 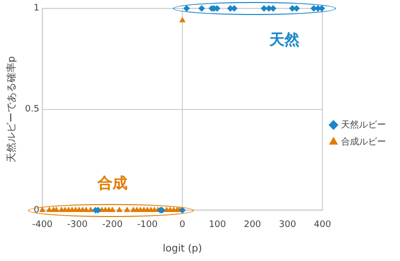 I want to click on x-tick-label: -100, so click(x=147, y=225).